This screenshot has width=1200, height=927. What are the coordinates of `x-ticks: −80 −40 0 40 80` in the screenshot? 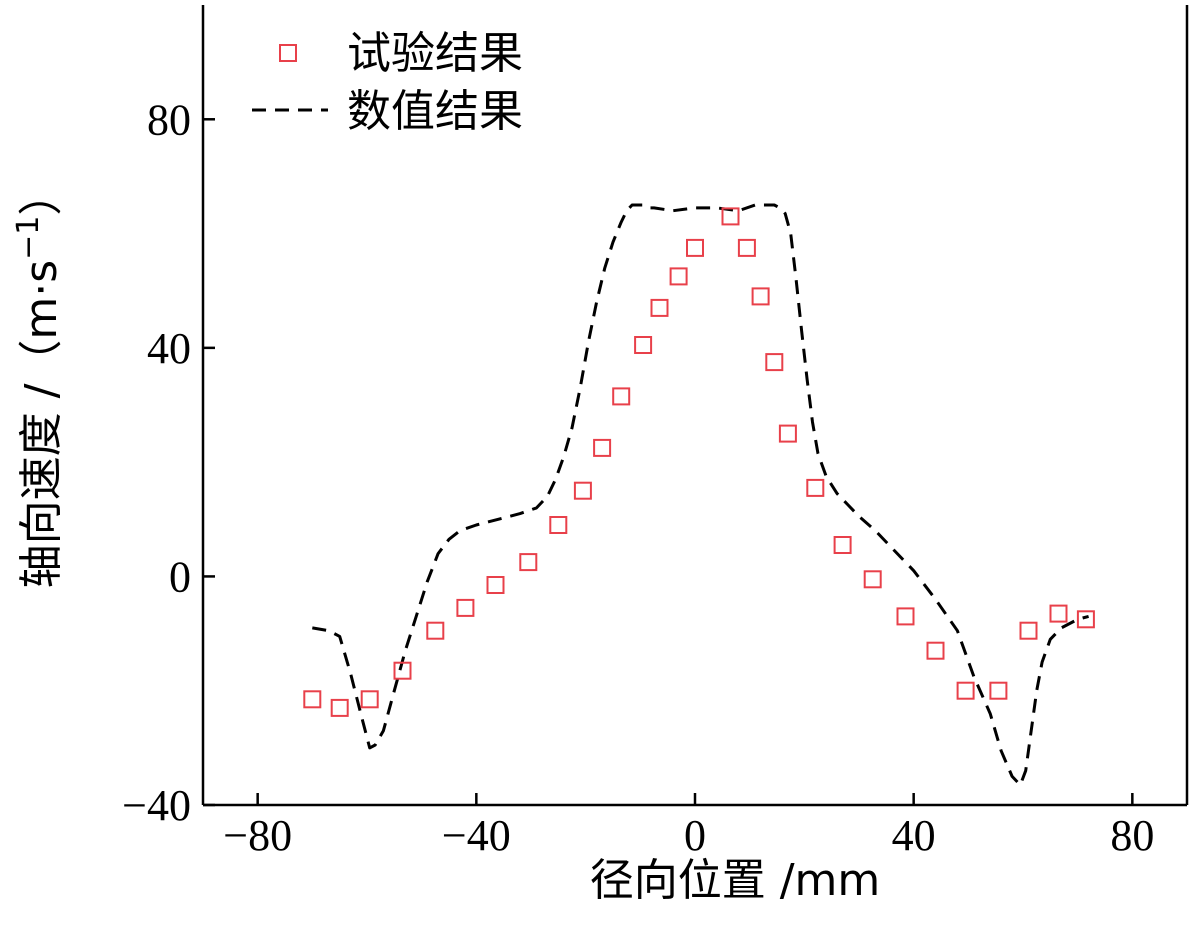 It's located at (688, 826).